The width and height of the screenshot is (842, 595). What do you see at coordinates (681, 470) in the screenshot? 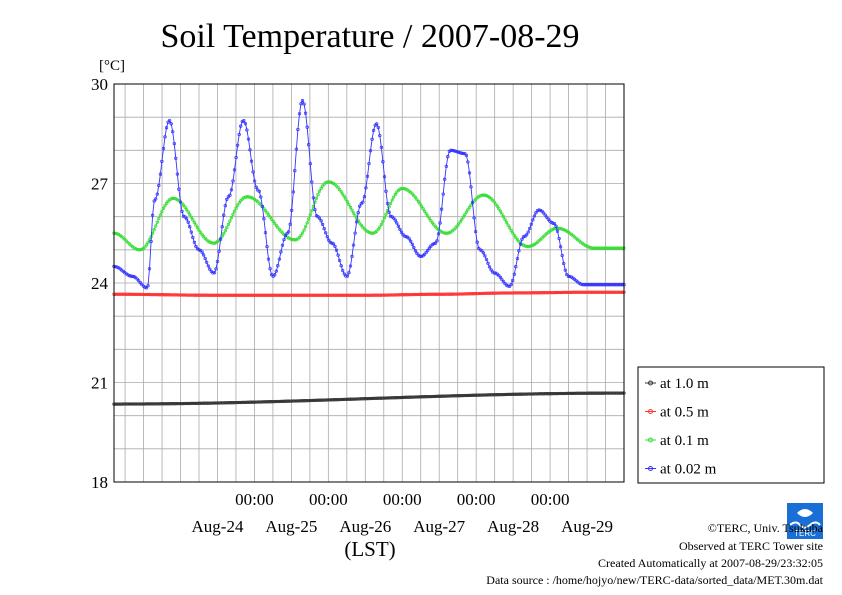
I see `legend-entry: at 0.02 m` at bounding box center [681, 470].